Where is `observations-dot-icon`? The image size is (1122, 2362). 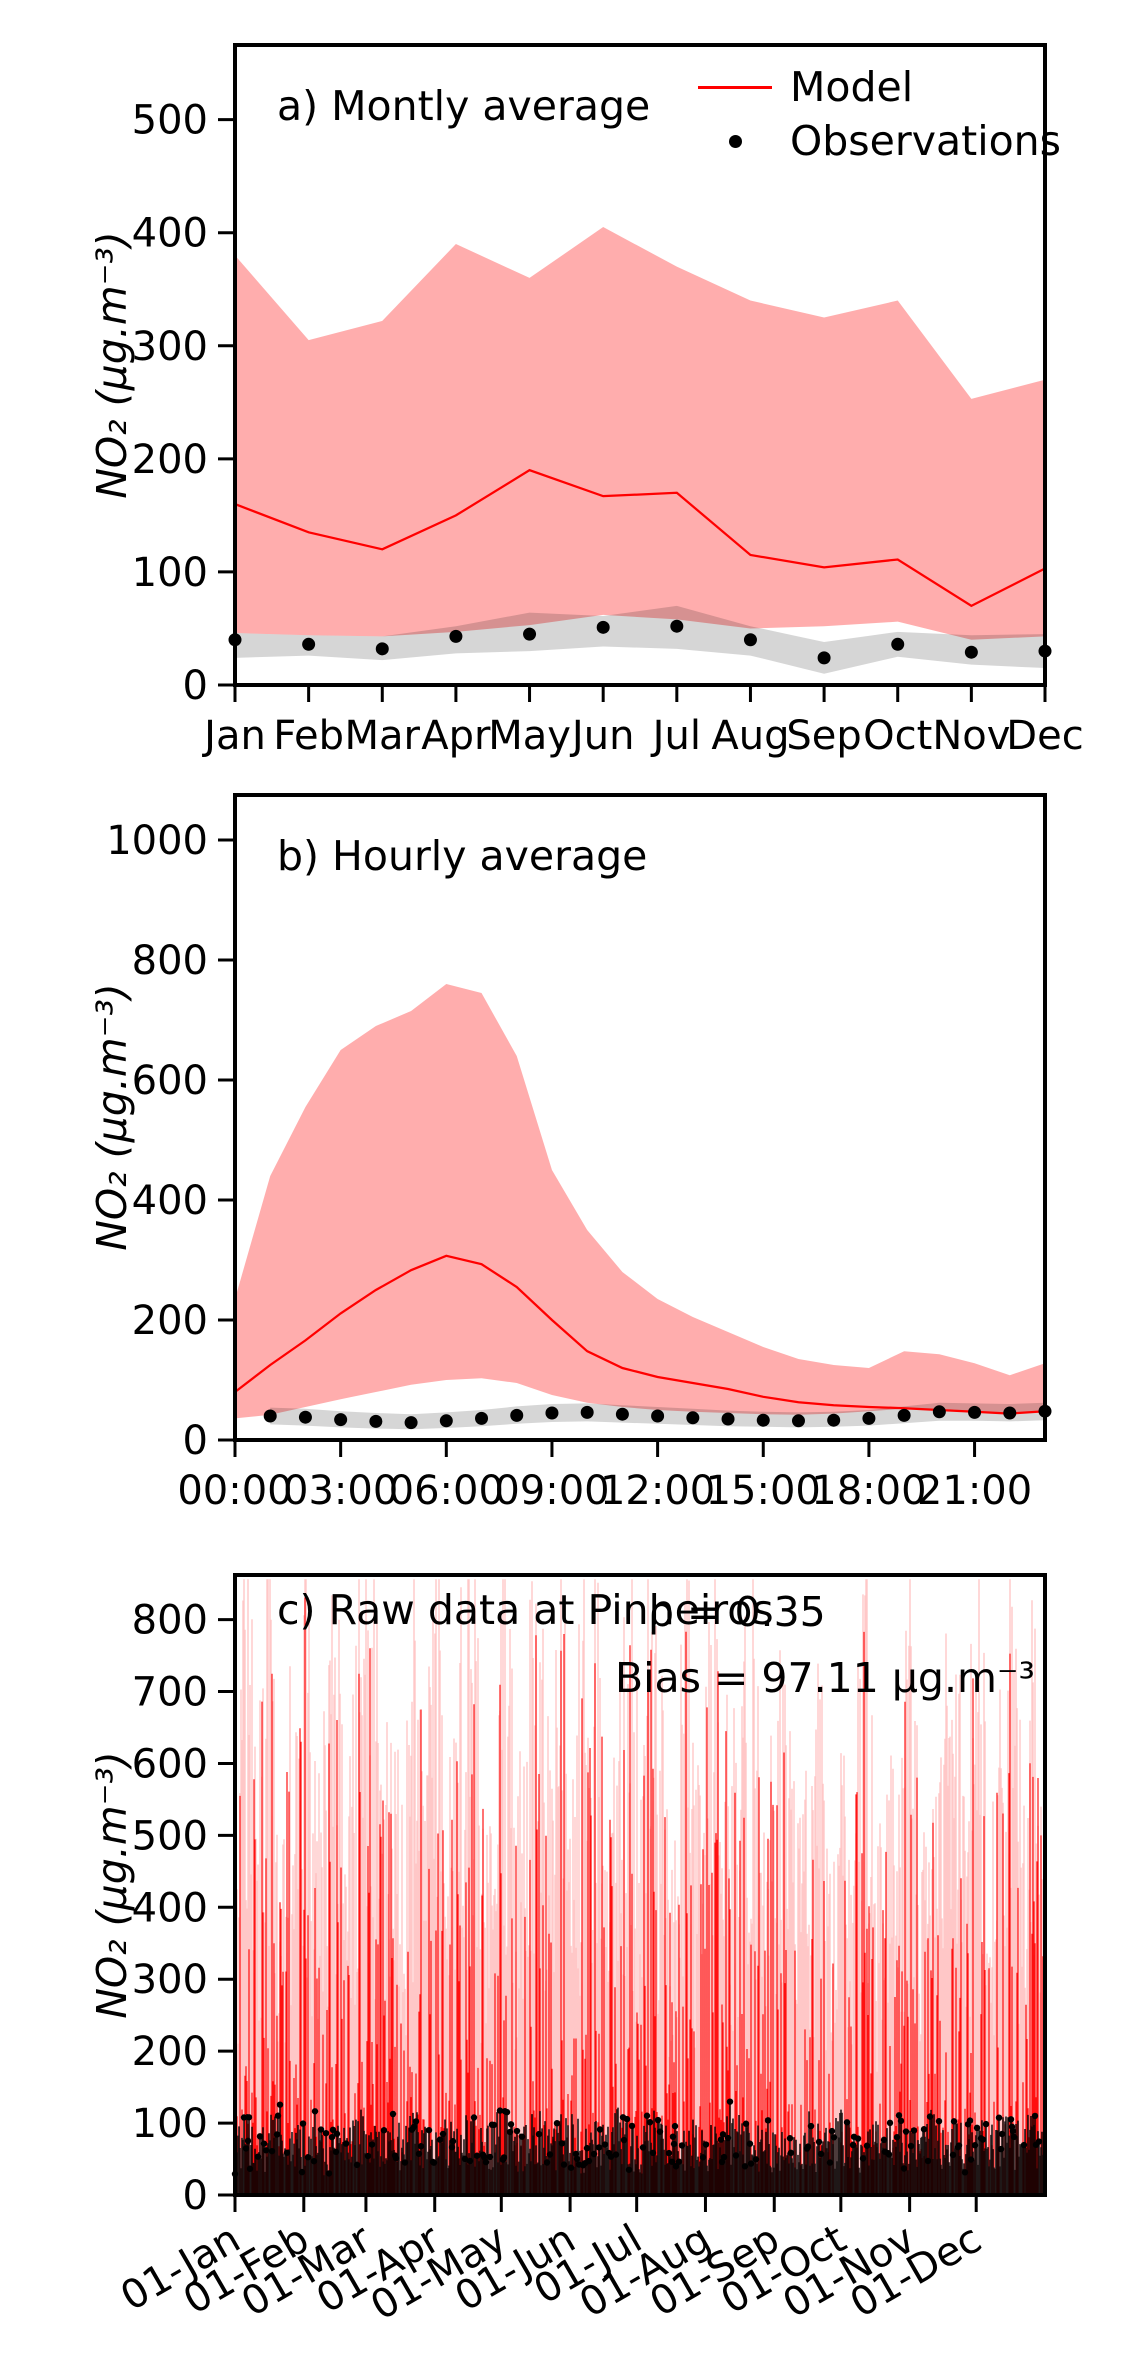 observations-dot-icon is located at coordinates (735, 141).